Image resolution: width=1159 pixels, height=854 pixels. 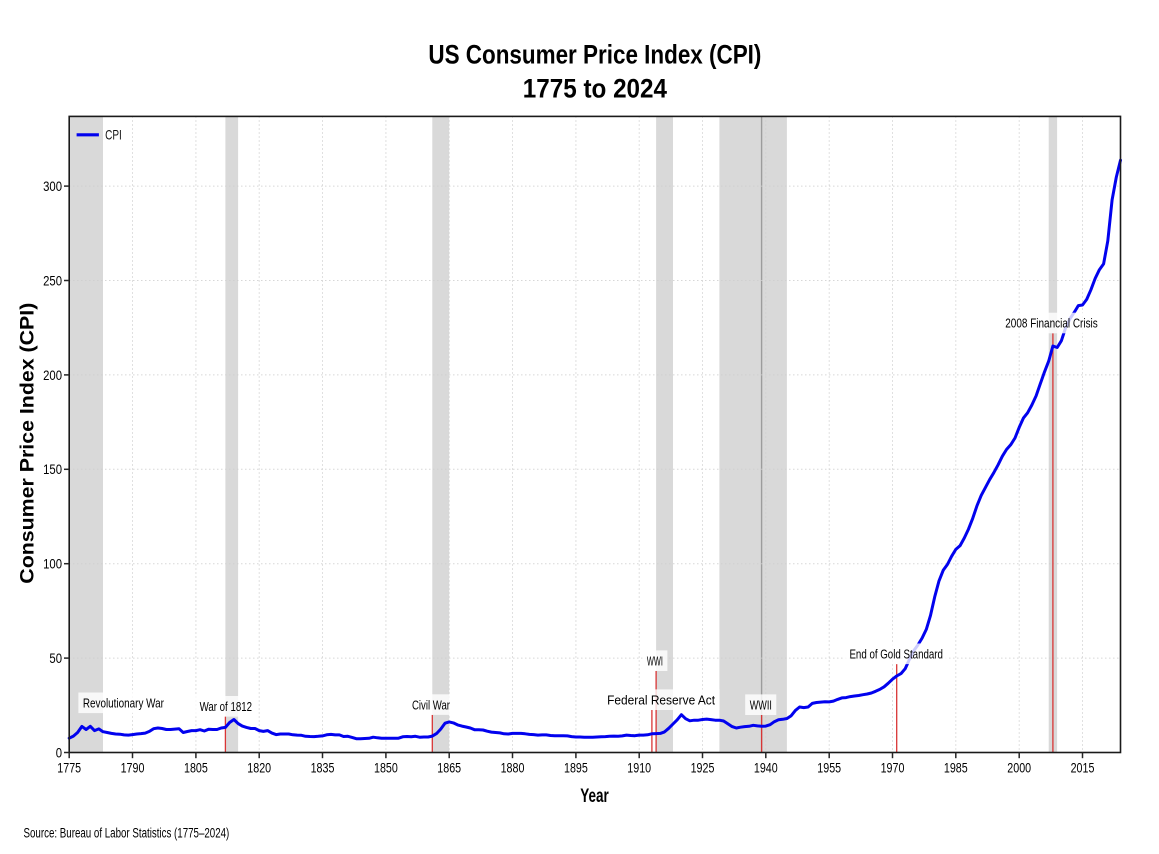 What do you see at coordinates (52, 280) in the screenshot?
I see `svg-text: 250` at bounding box center [52, 280].